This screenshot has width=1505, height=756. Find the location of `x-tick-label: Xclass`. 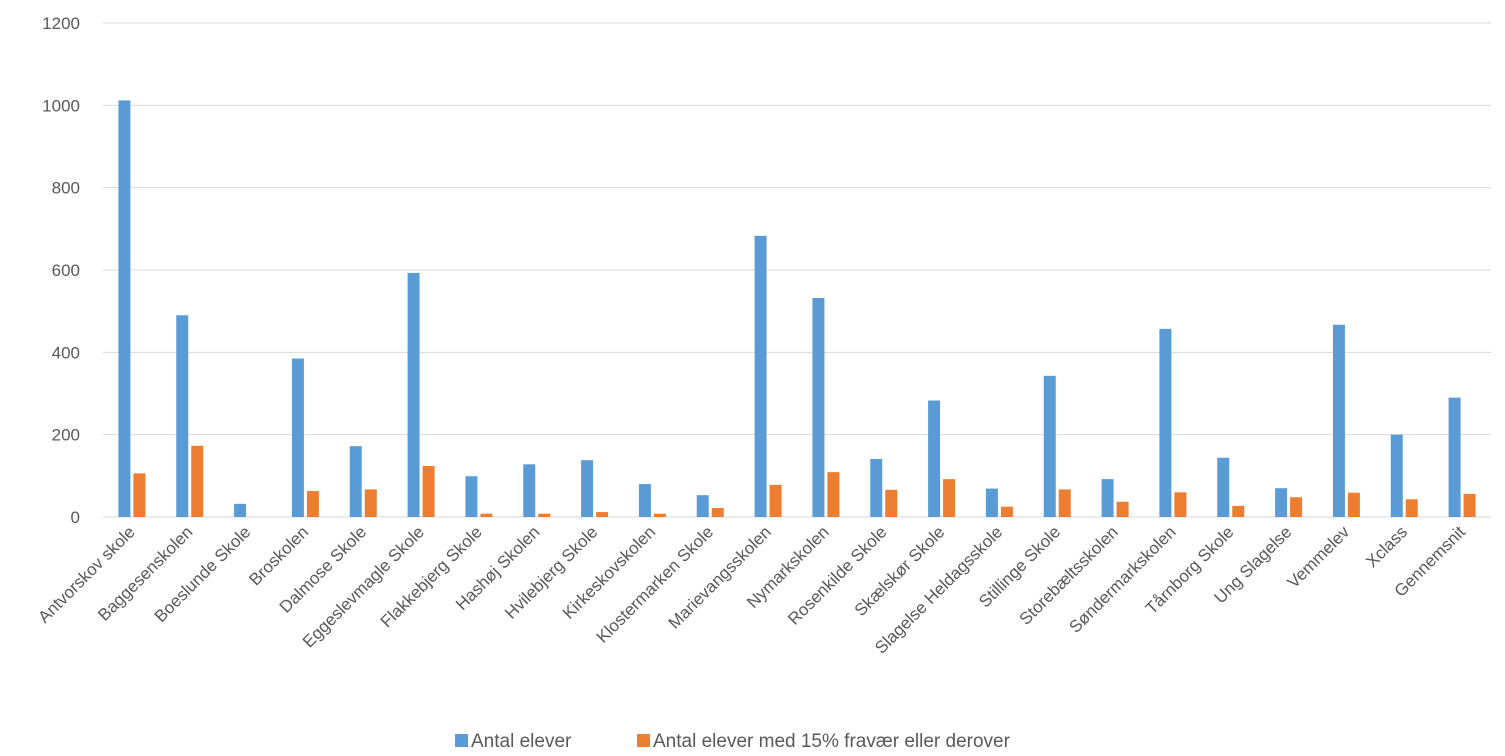

x-tick-label: Xclass is located at coordinates (1386, 546).